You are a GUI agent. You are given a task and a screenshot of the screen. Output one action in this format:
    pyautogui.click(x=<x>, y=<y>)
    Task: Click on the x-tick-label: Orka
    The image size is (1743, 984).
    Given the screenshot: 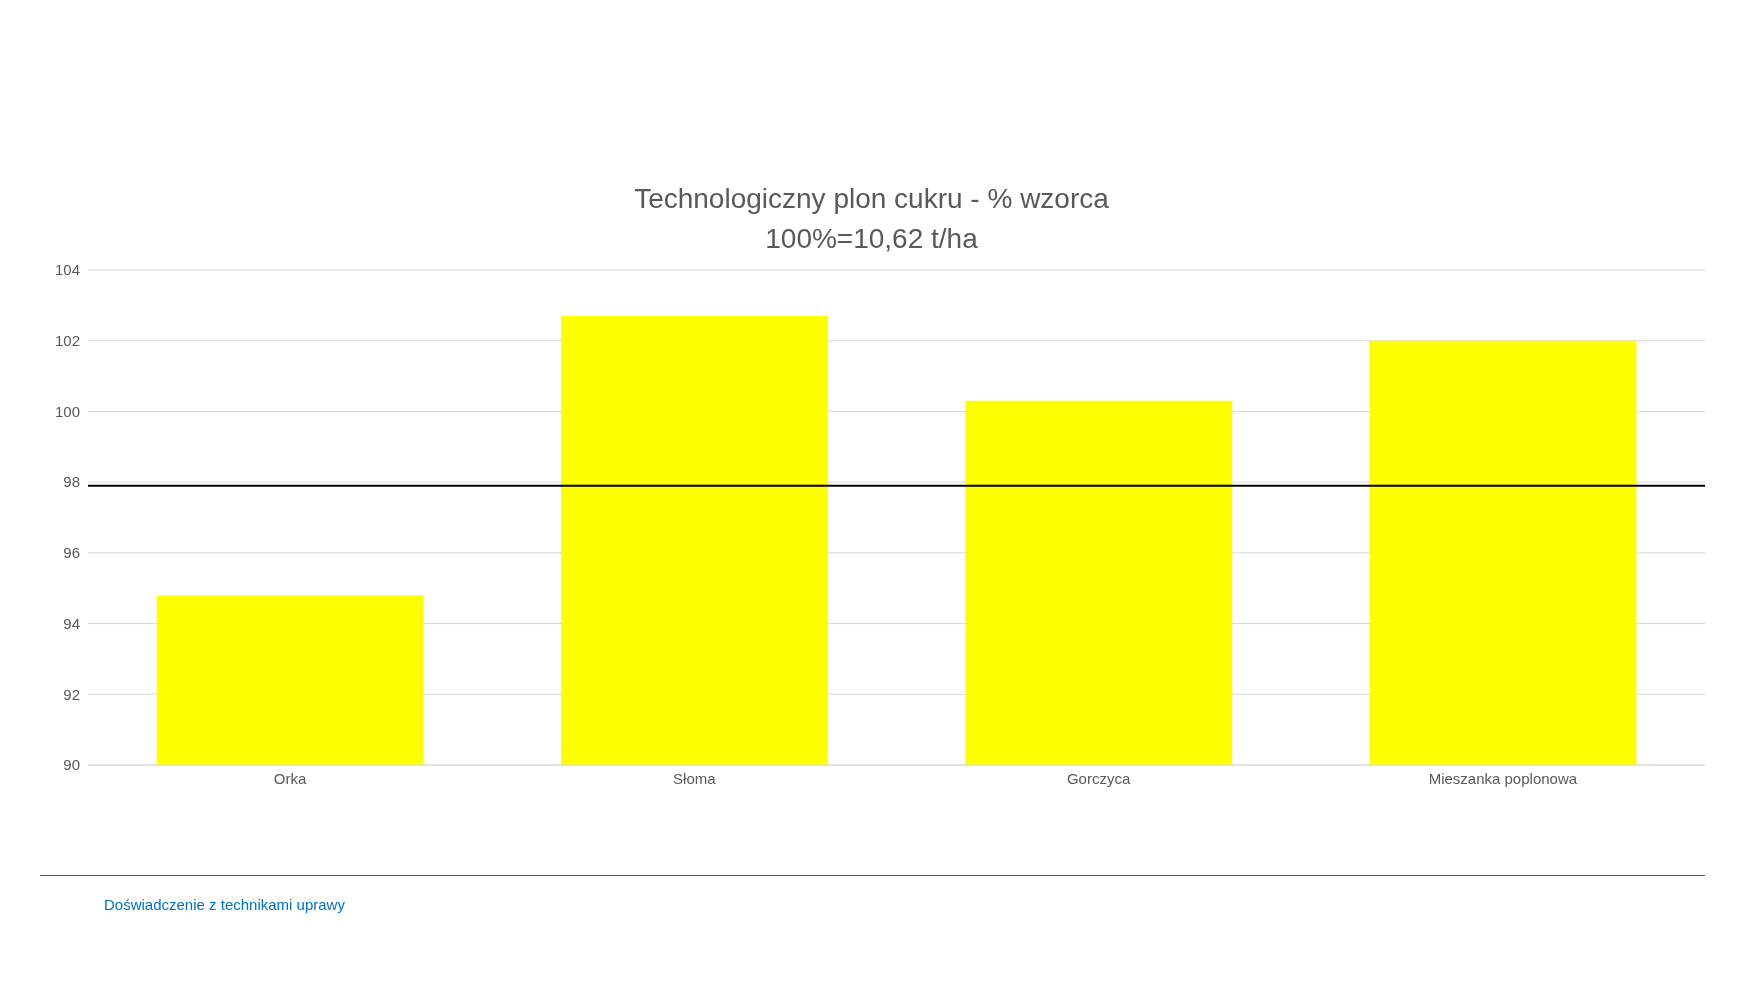 What is the action you would take?
    pyautogui.click(x=290, y=778)
    